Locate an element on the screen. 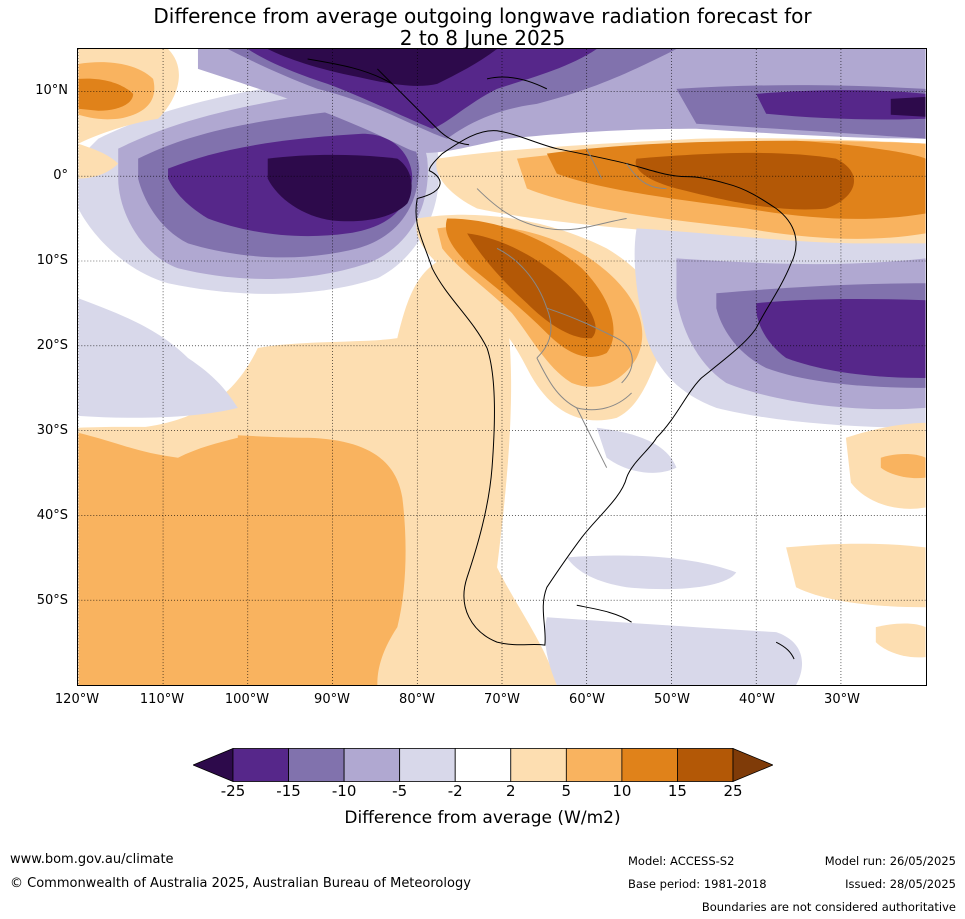 This screenshot has width=965, height=919. central-south-america-positive-area is located at coordinates (541, 317).